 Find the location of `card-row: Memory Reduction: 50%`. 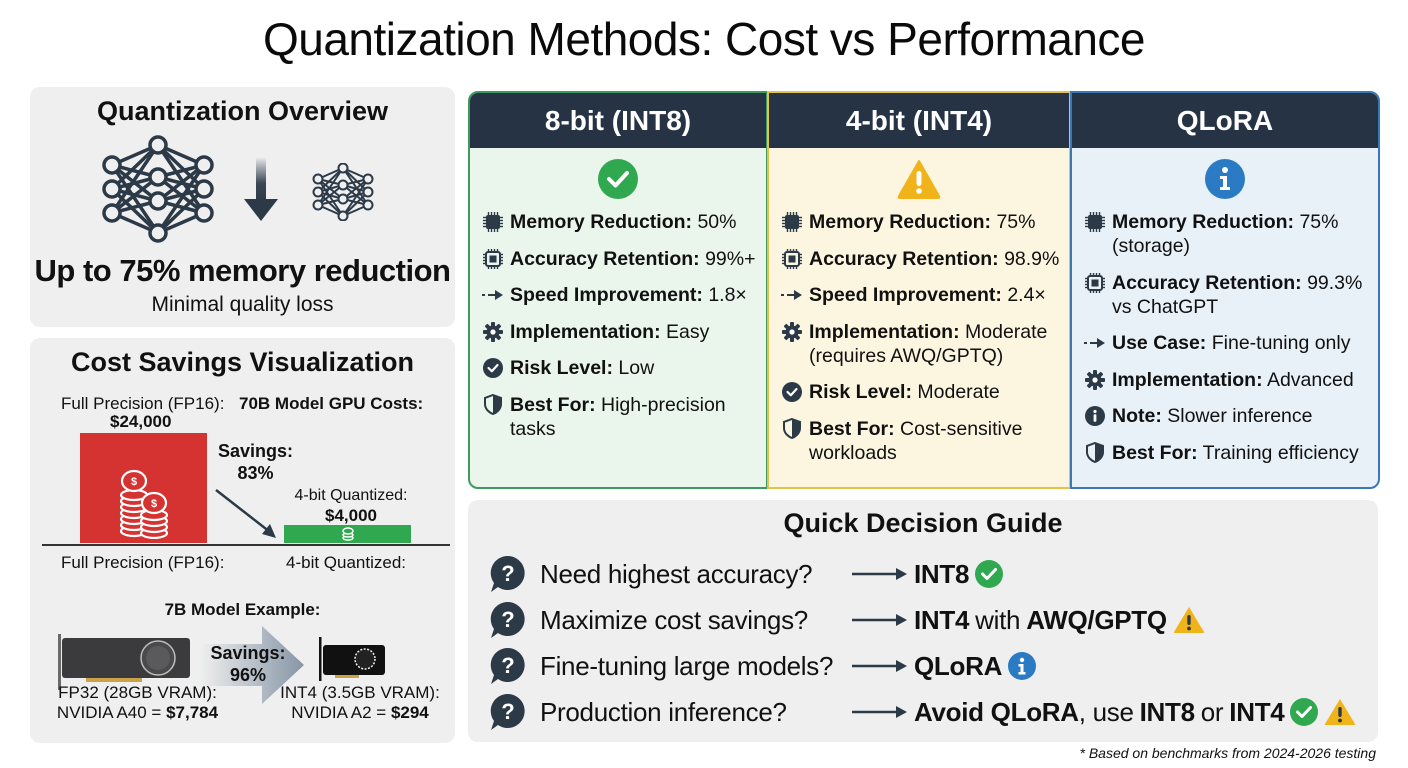

card-row: Memory Reduction: 50% is located at coordinates (624, 222).